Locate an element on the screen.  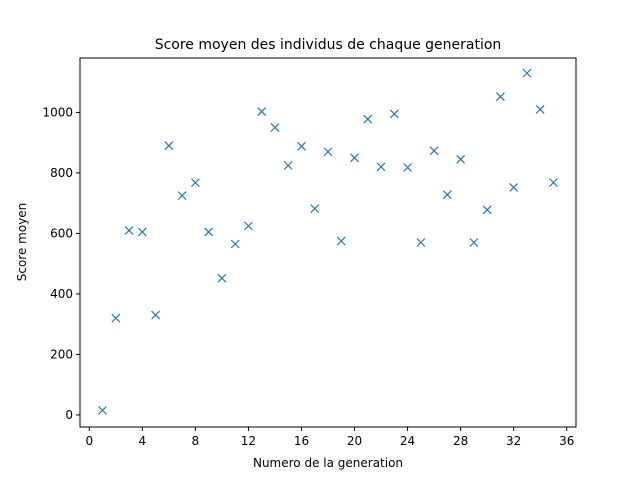
x-tick-label: 36 is located at coordinates (566, 441).